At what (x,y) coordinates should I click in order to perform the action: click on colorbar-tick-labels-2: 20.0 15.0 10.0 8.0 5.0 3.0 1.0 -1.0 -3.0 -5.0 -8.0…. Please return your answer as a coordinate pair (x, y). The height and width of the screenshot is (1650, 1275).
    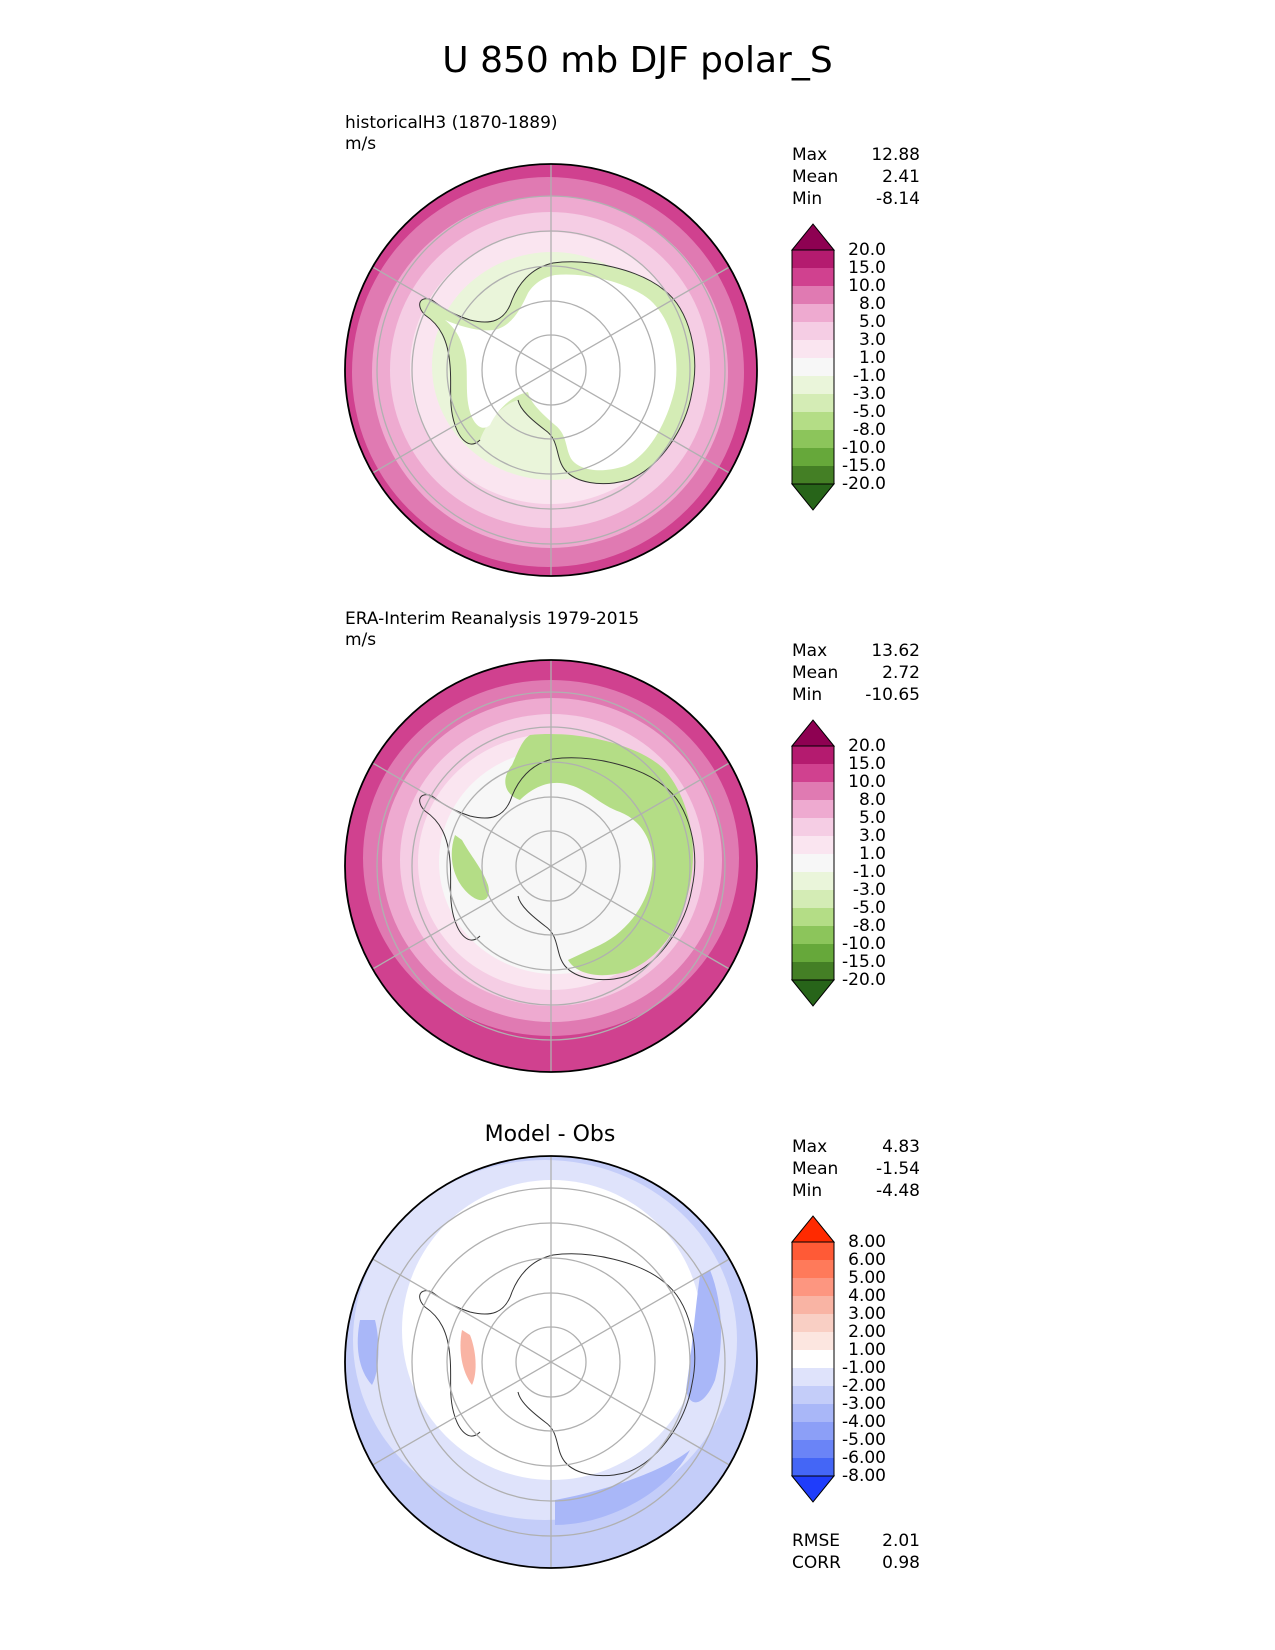
    Looking at the image, I should click on (858, 825).